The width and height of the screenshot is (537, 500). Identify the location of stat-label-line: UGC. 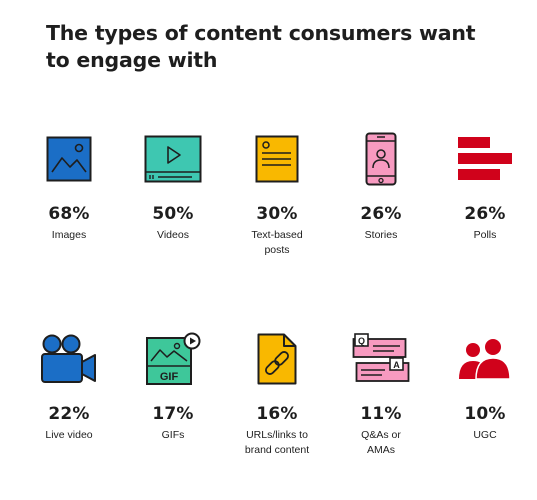
(485, 435).